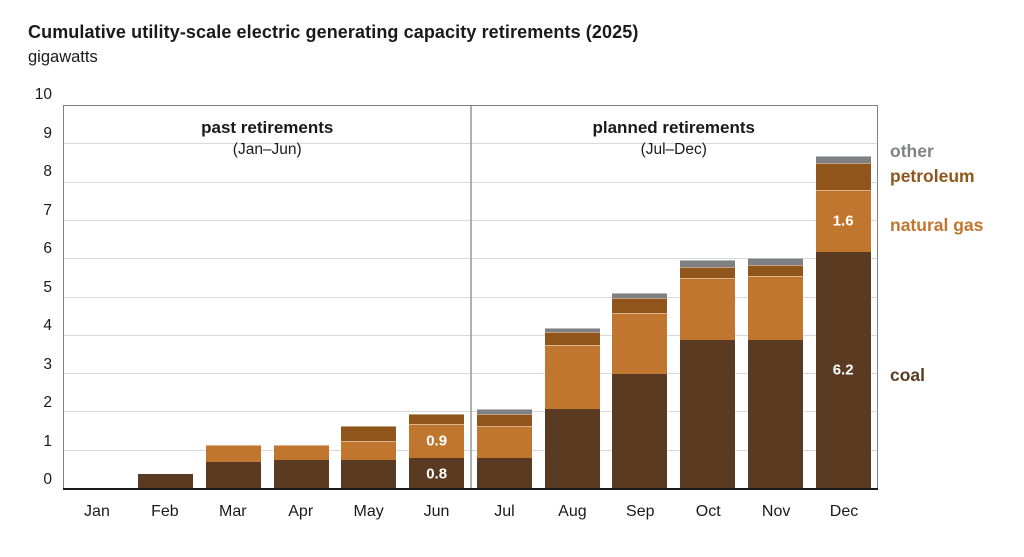  Describe the element at coordinates (640, 305) in the screenshot. I see `bar-segment-petroleum-sep` at that location.